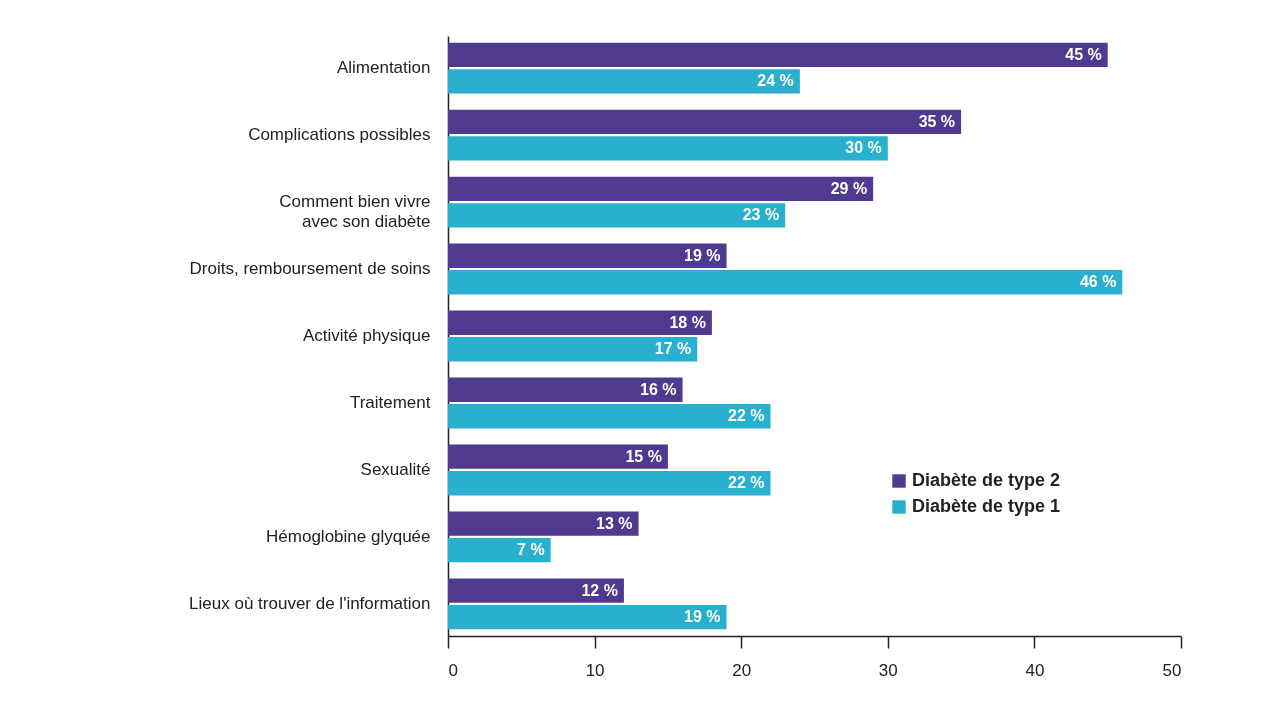 This screenshot has width=1281, height=701. I want to click on data-label: 35 %, so click(937, 121).